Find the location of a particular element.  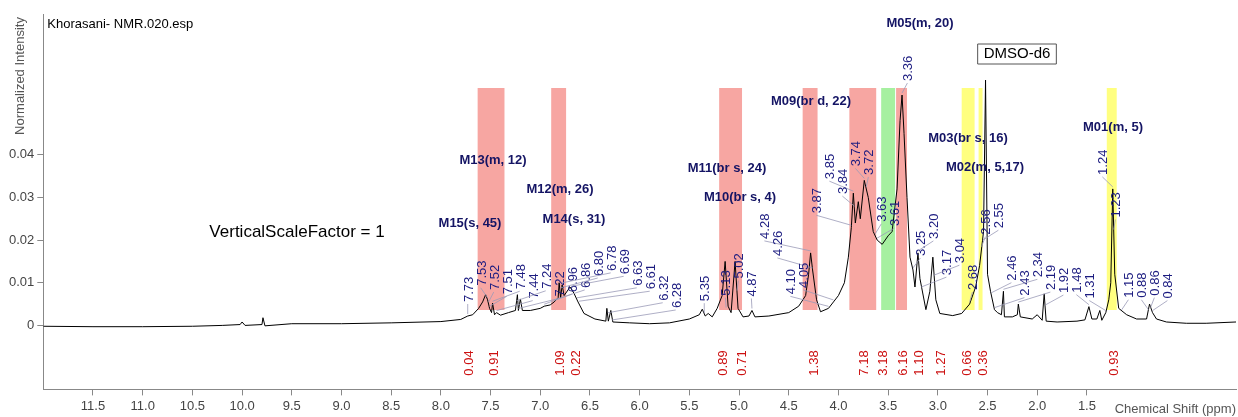

x-tick-label: 9.0 is located at coordinates (341, 405).